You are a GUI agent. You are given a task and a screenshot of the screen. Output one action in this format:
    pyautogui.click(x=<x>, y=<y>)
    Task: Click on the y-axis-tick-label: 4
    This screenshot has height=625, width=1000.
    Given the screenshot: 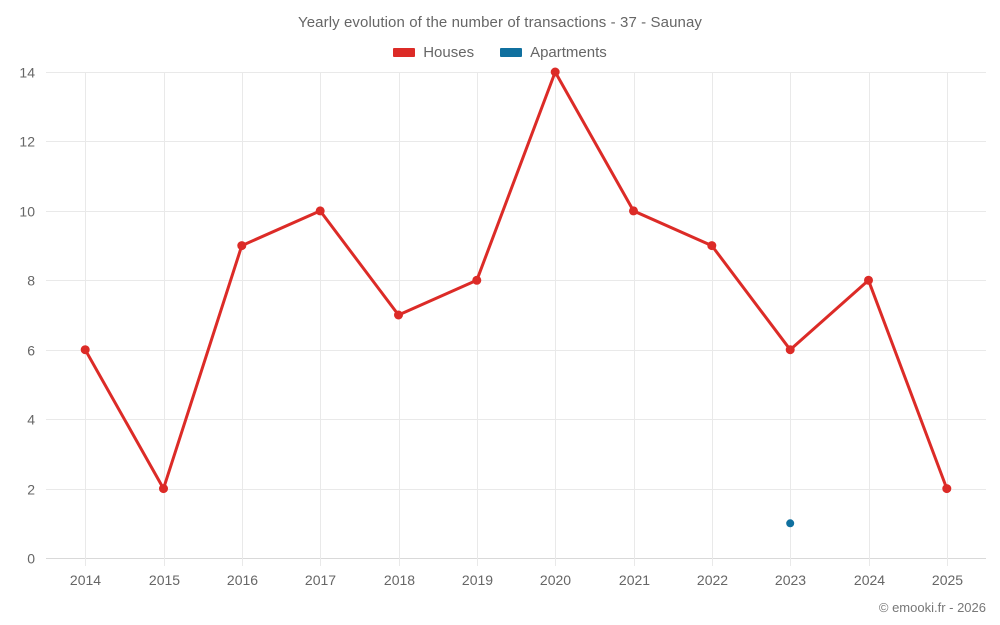 What is the action you would take?
    pyautogui.click(x=31, y=420)
    